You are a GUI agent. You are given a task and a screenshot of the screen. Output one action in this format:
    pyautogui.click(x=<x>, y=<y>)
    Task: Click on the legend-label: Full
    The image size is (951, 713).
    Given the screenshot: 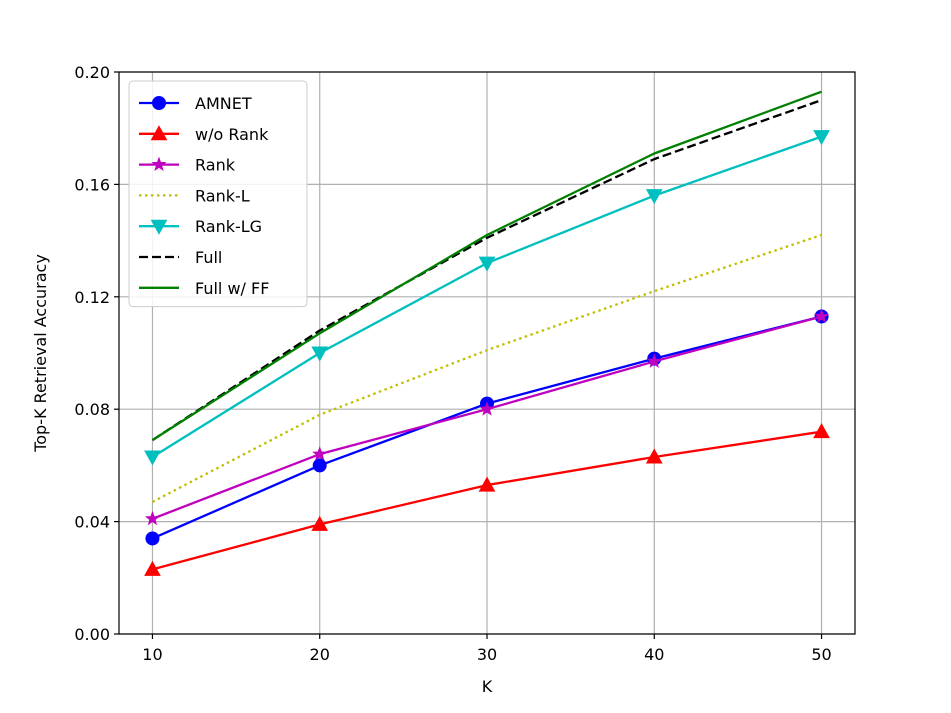 What is the action you would take?
    pyautogui.click(x=208, y=257)
    